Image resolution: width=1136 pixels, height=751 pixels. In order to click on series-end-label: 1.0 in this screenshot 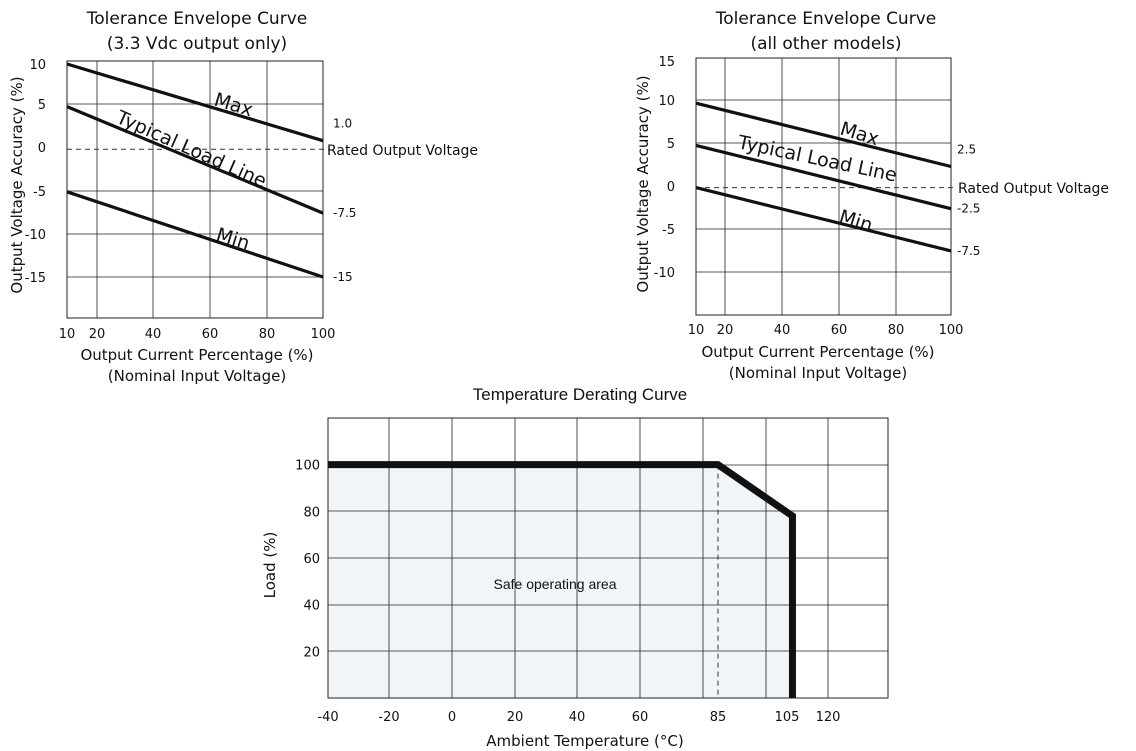, I will do `click(342, 124)`.